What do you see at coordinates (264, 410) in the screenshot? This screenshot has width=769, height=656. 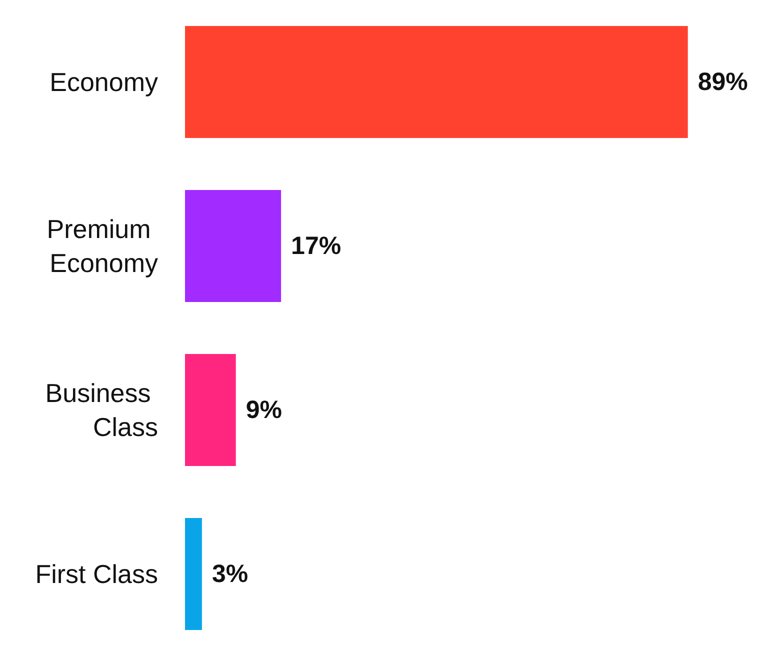 I see `data-label: 9%` at bounding box center [264, 410].